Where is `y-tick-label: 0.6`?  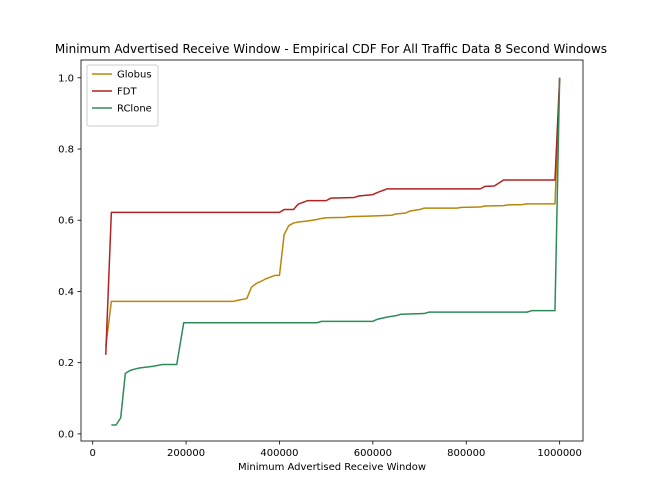 y-tick-label: 0.6 is located at coordinates (66, 221).